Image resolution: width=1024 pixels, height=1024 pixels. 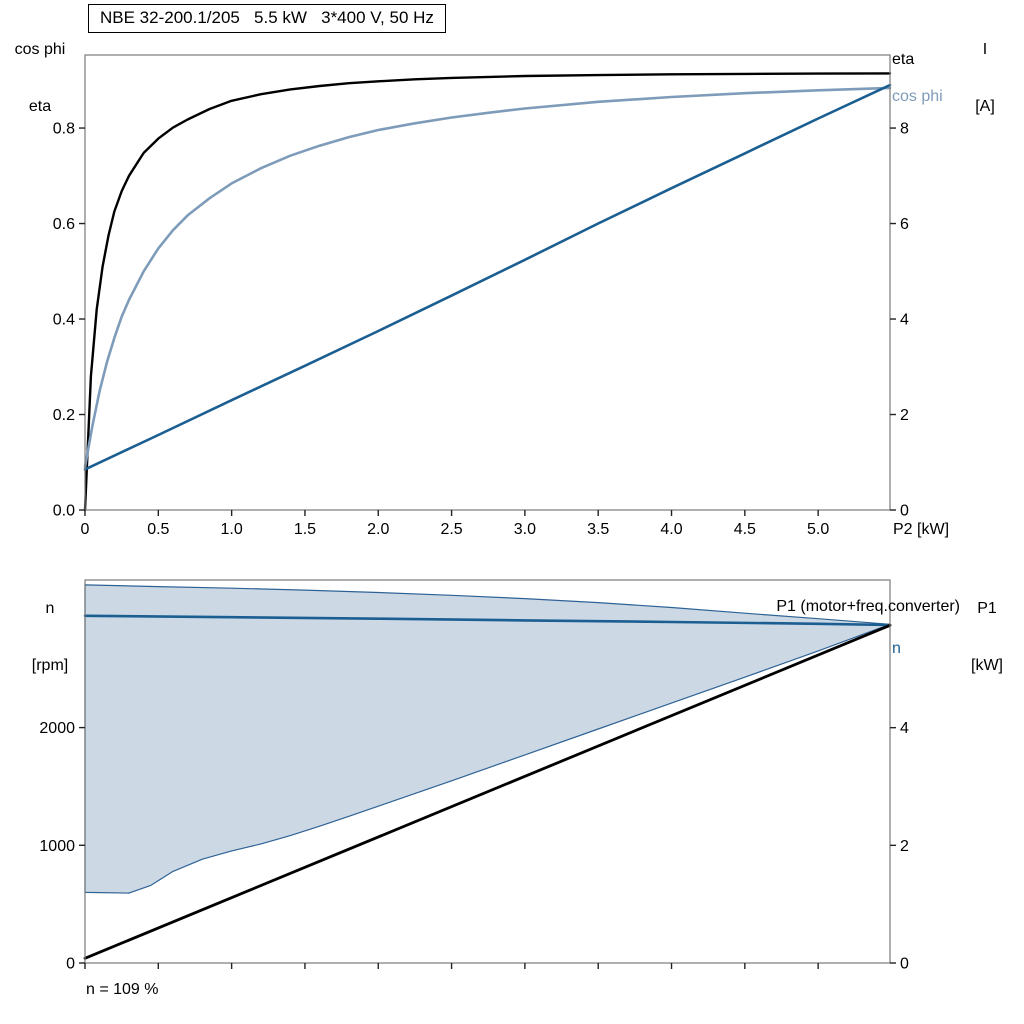 I want to click on tick-label: 5.0, so click(x=818, y=529).